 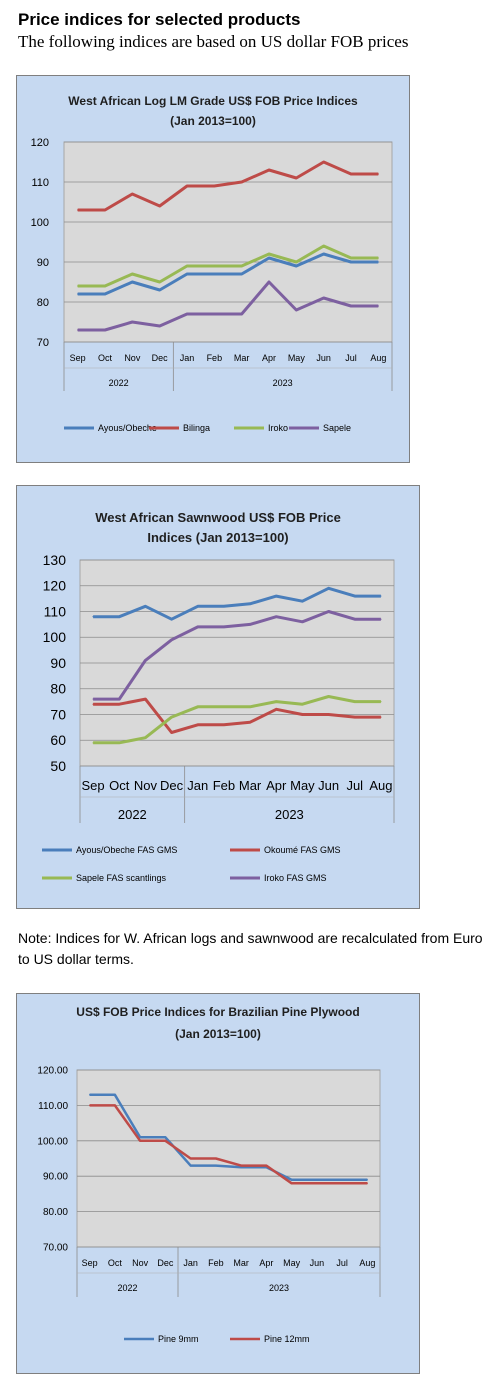 What do you see at coordinates (242, 358) in the screenshot?
I see `x-tick-label: Mar` at bounding box center [242, 358].